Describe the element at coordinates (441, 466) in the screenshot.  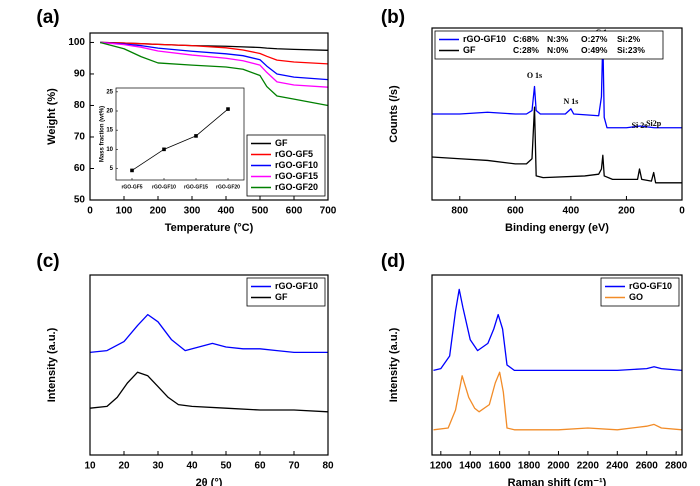
I see `x-tick-label: 1200` at that location.